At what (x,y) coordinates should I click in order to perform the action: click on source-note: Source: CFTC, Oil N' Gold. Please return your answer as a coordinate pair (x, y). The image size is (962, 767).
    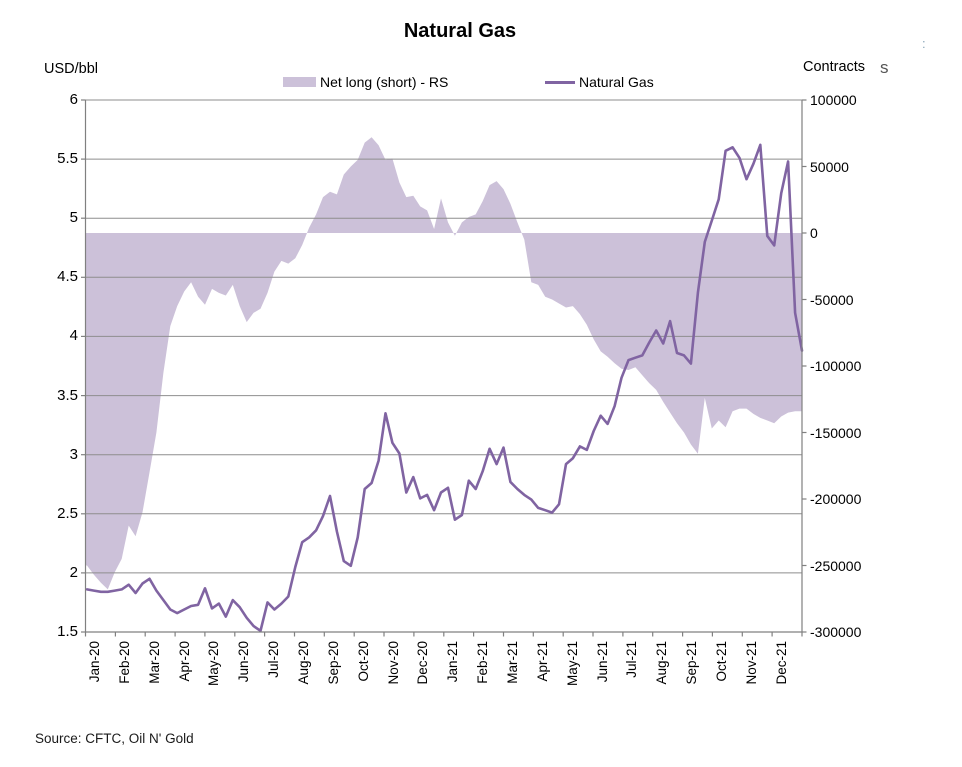
    Looking at the image, I should click on (114, 738).